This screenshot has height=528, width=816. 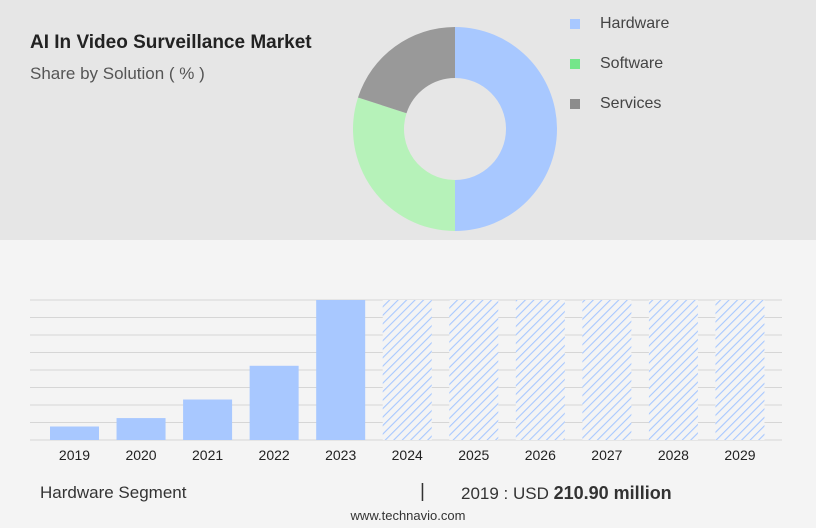 What do you see at coordinates (274, 455) in the screenshot?
I see `x-tick-label-2022: 2022` at bounding box center [274, 455].